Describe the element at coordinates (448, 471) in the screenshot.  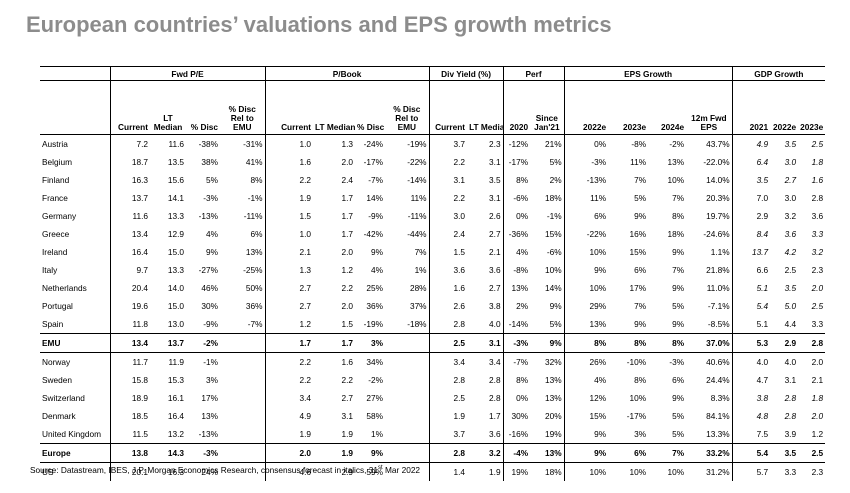
I see `table-cell: 1.4` at that location.